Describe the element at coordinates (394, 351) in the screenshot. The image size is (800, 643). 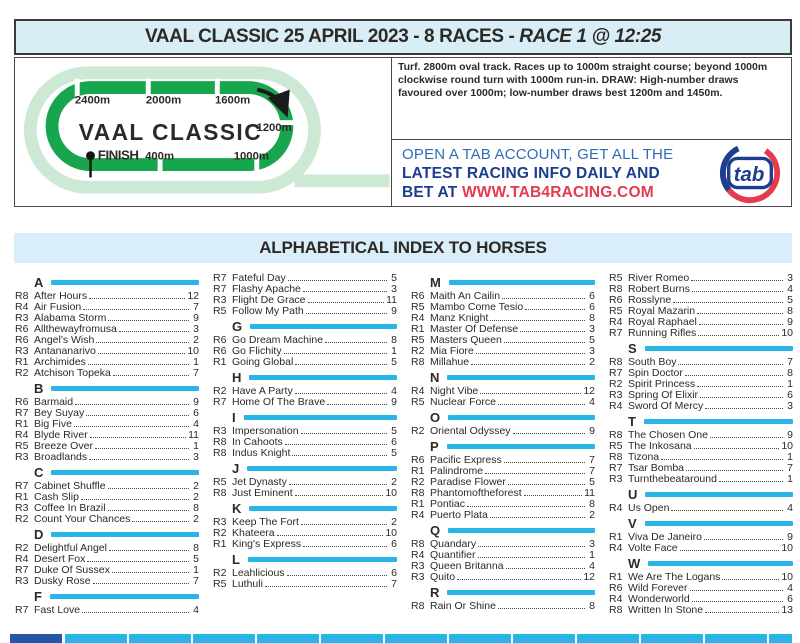
I see `page-number: 1` at that location.